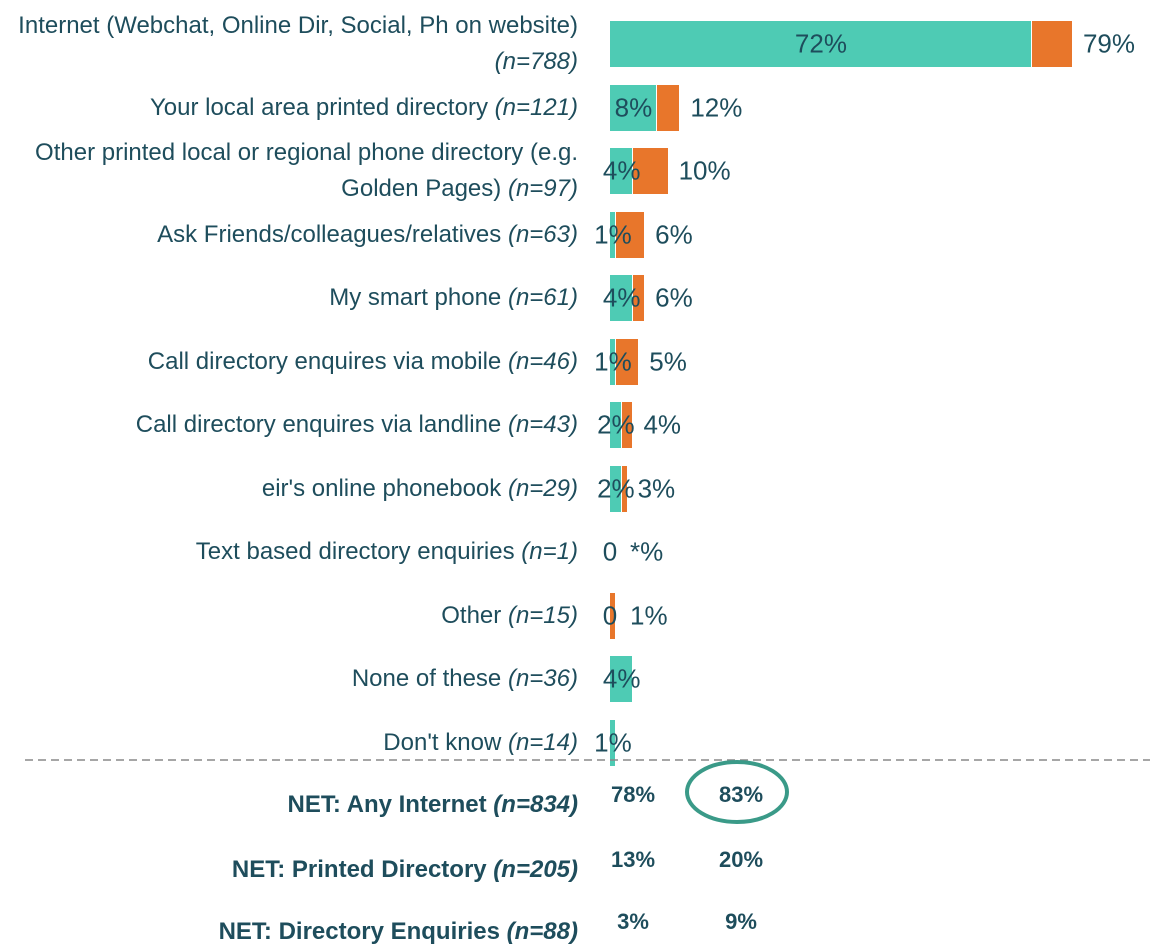 This screenshot has height=948, width=1152. Describe the element at coordinates (542, 188) in the screenshot. I see `sample-size: (n=97)` at that location.